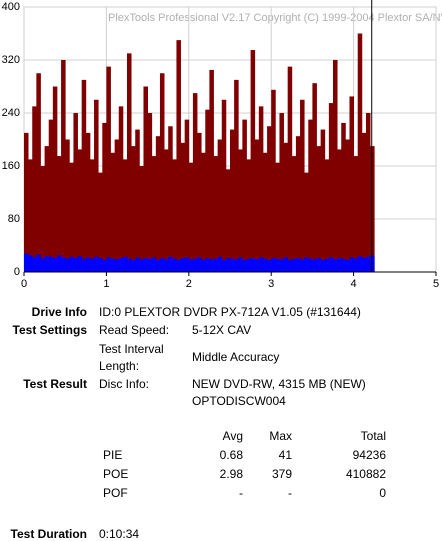 The image size is (442, 541). I want to click on y-tick-label: 0, so click(17, 272).